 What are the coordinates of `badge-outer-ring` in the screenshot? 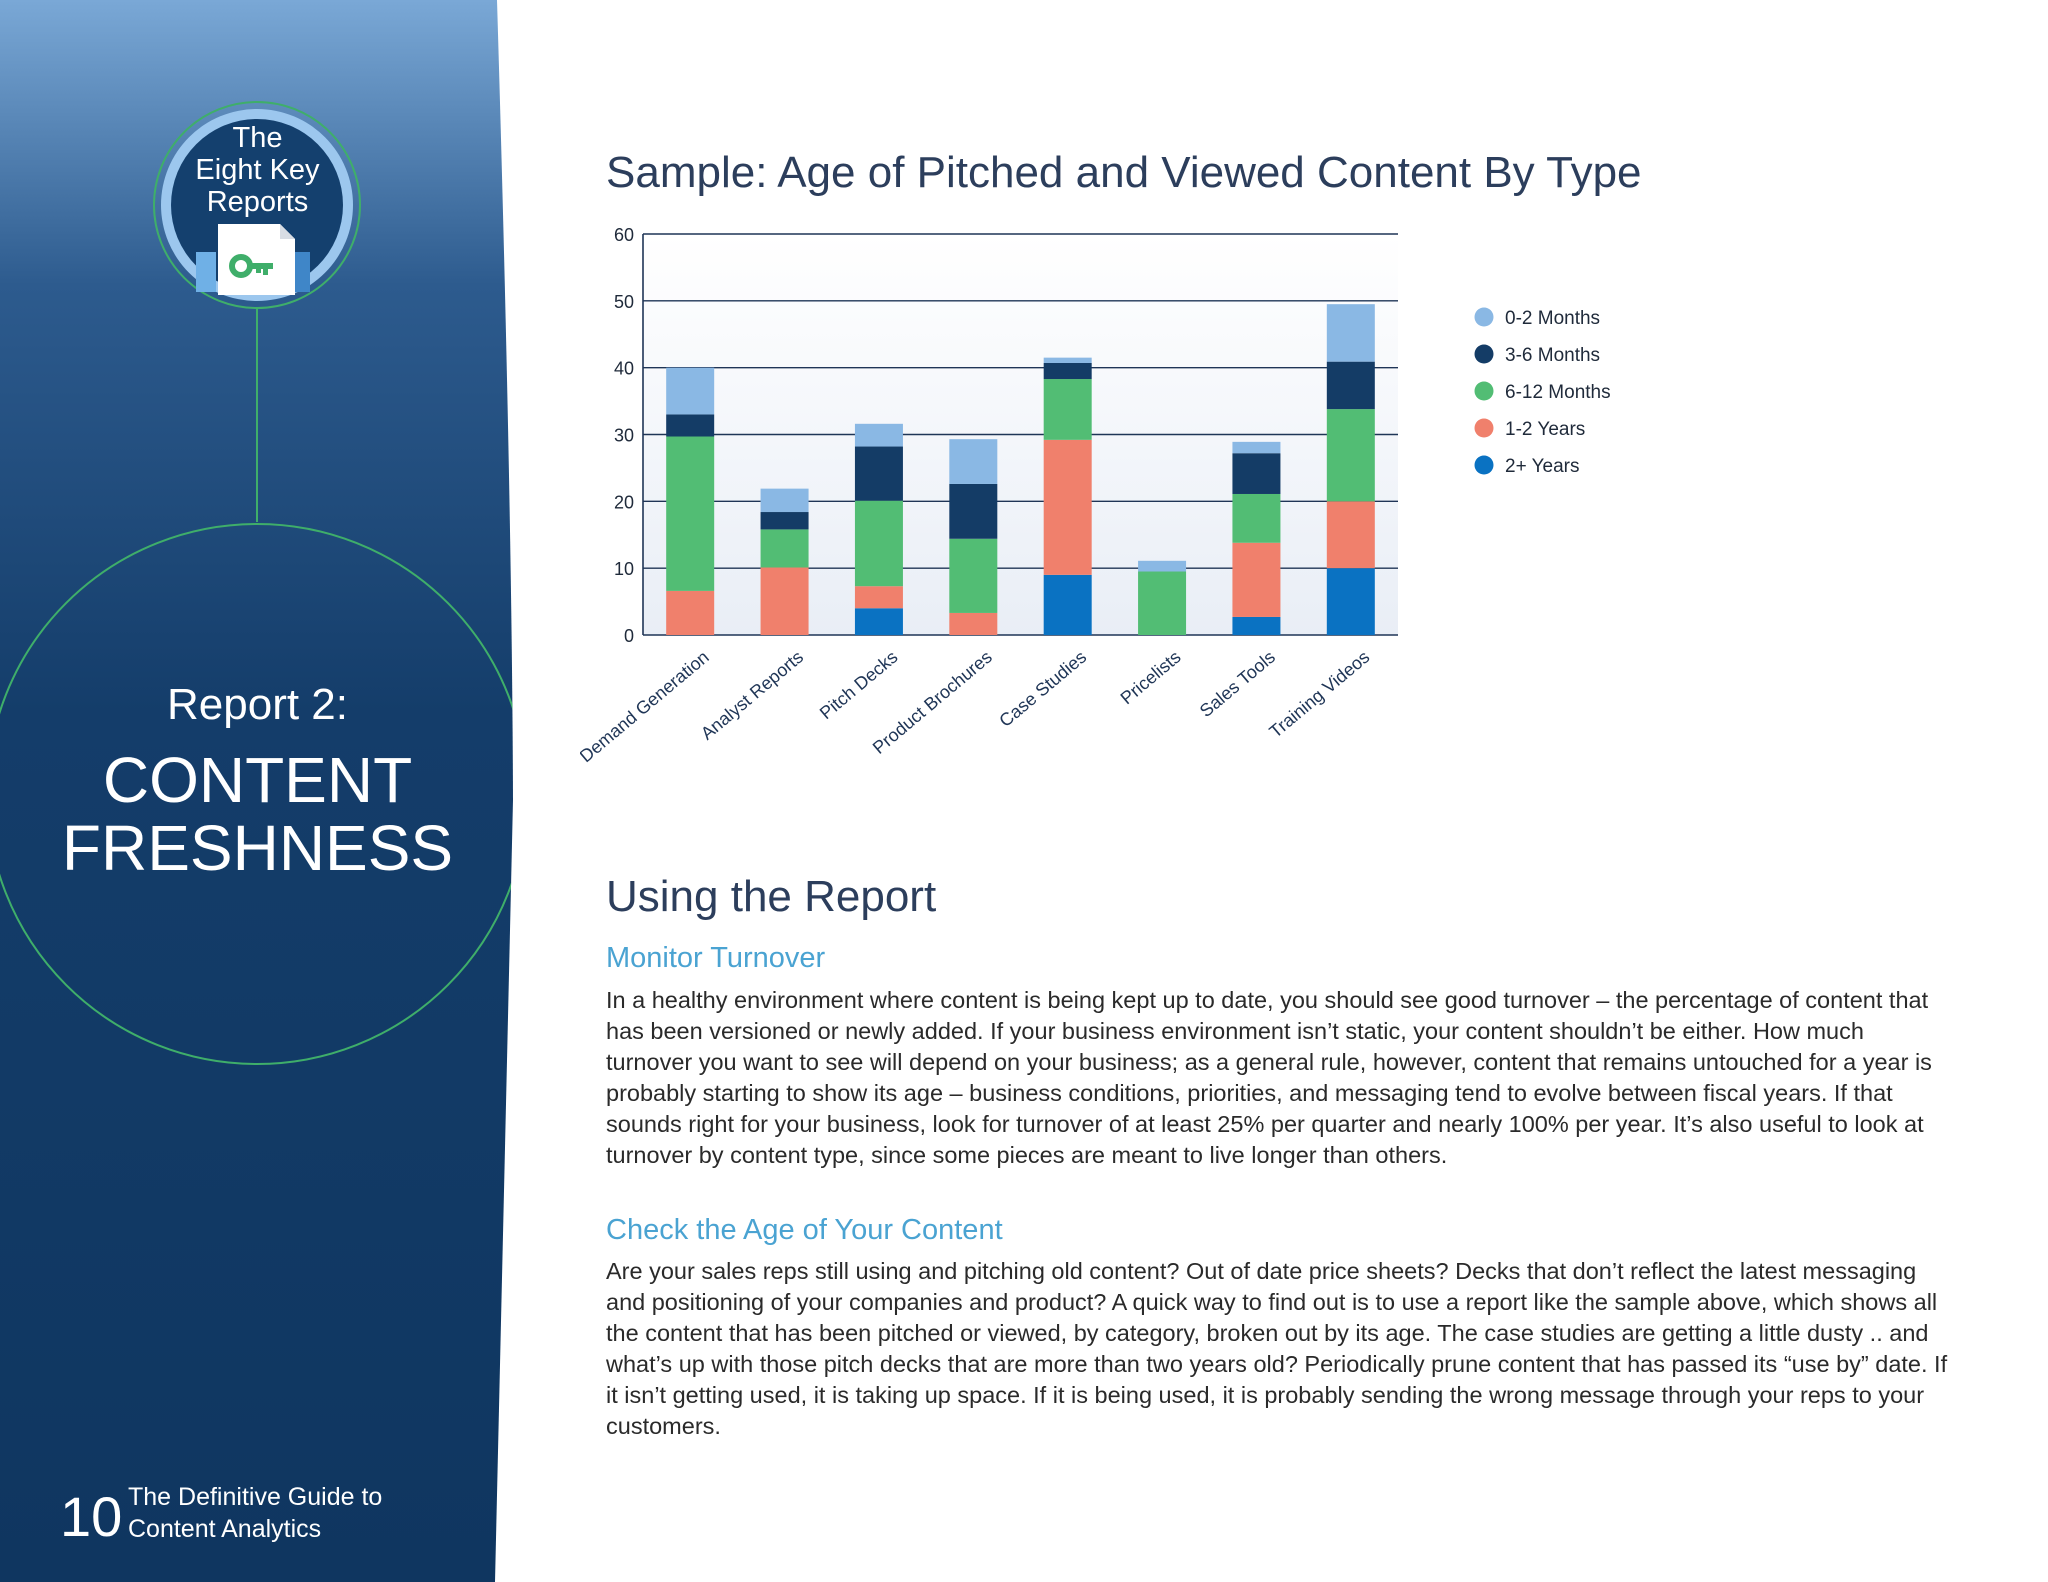 It's located at (257, 205).